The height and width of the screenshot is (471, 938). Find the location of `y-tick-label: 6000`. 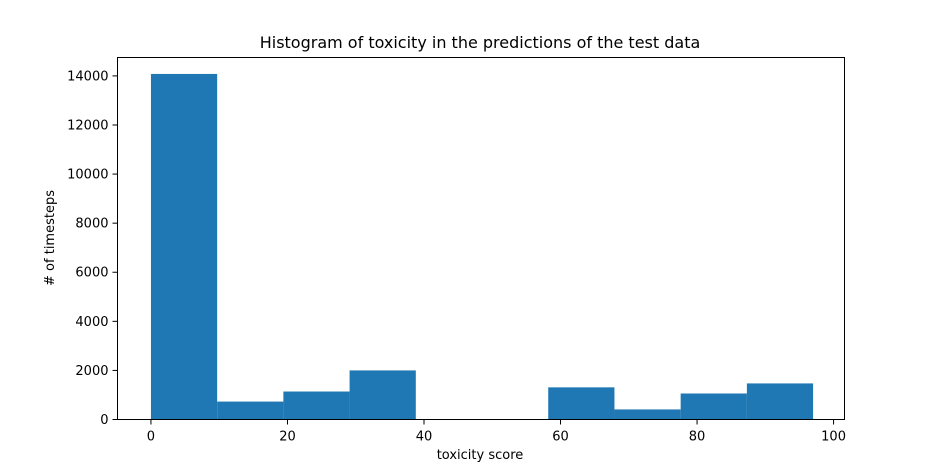

y-tick-label: 6000 is located at coordinates (91, 273).